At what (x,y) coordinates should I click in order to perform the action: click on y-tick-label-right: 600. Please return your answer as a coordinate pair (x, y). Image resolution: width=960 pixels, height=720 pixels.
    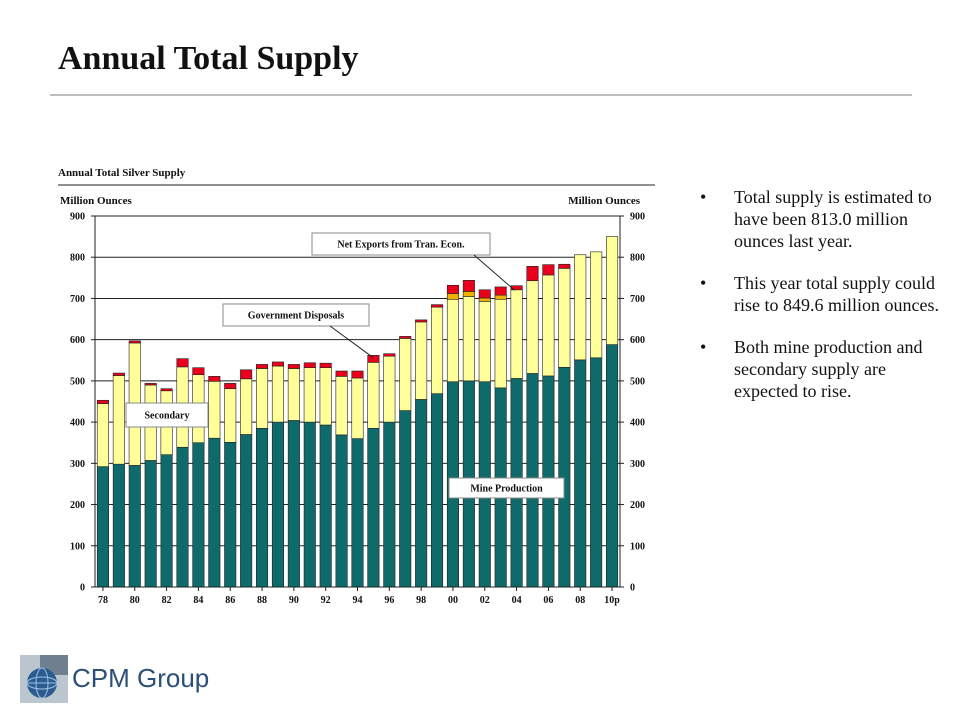
    Looking at the image, I should click on (637, 340).